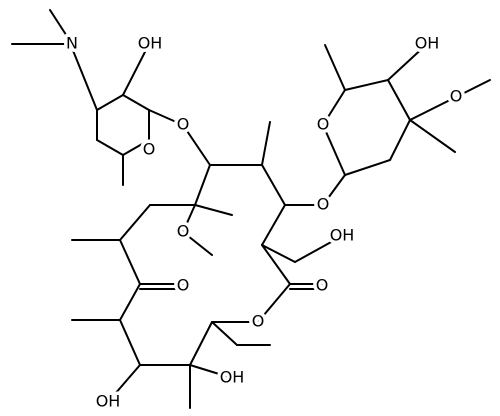 This screenshot has width=500, height=416. I want to click on atom-label: N, so click(72, 43).